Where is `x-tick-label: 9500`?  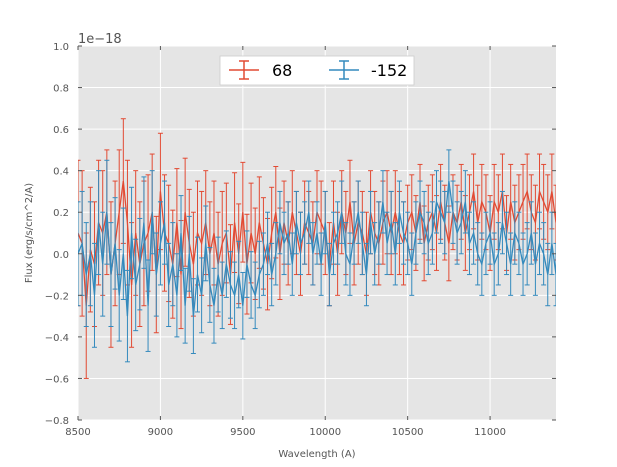
x-tick-label: 9500 is located at coordinates (242, 432).